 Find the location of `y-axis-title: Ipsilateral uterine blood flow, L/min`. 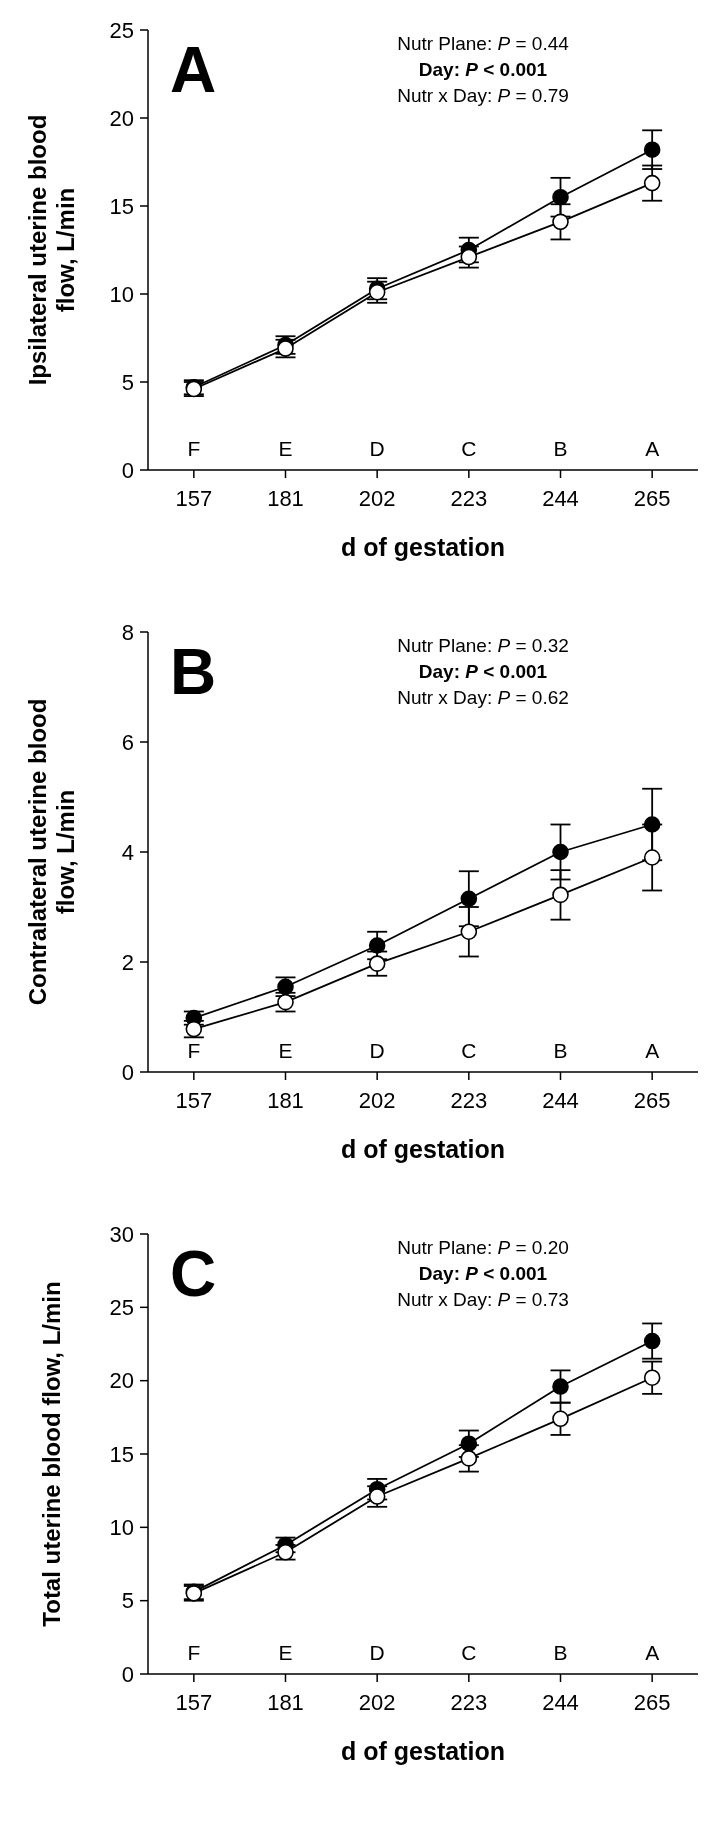

y-axis-title: Ipsilateral uterine blood flow, L/min is located at coordinates (51, 250).